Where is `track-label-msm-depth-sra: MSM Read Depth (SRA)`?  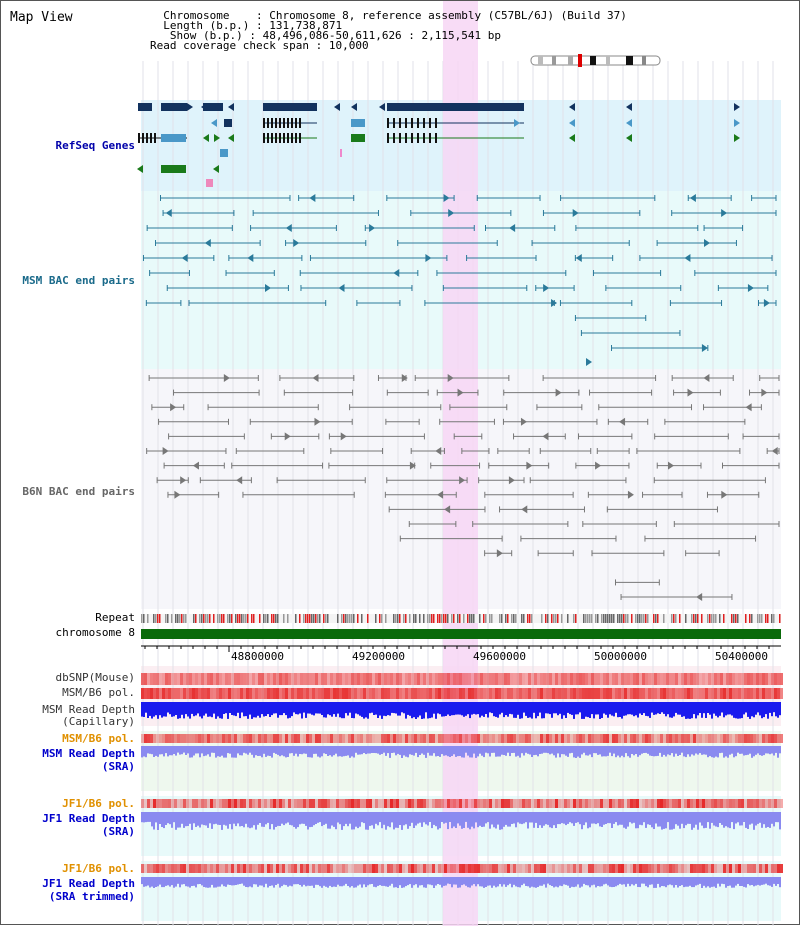 track-label-msm-depth-sra: MSM Read Depth (SRA) is located at coordinates (73, 760).